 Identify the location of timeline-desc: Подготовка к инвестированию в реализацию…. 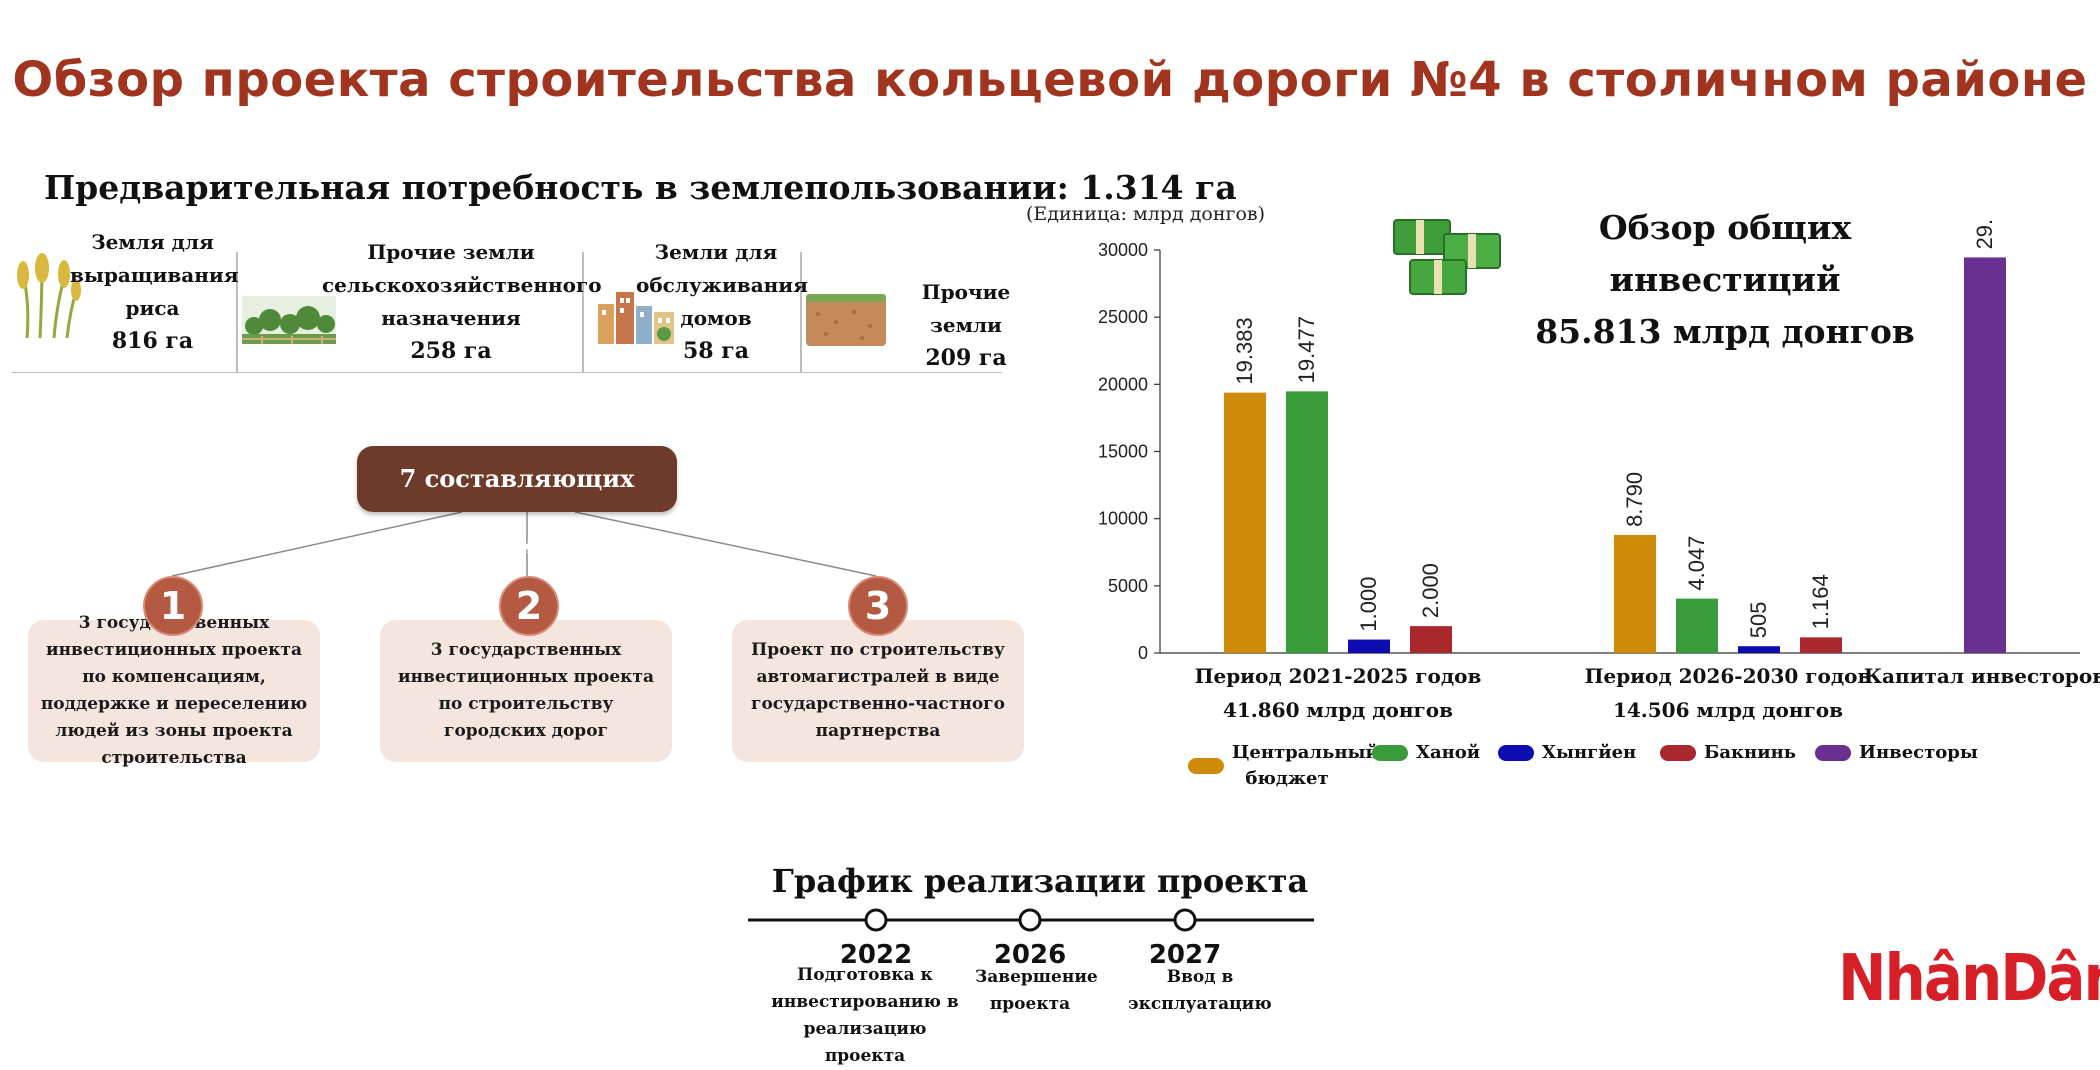
(865, 1015).